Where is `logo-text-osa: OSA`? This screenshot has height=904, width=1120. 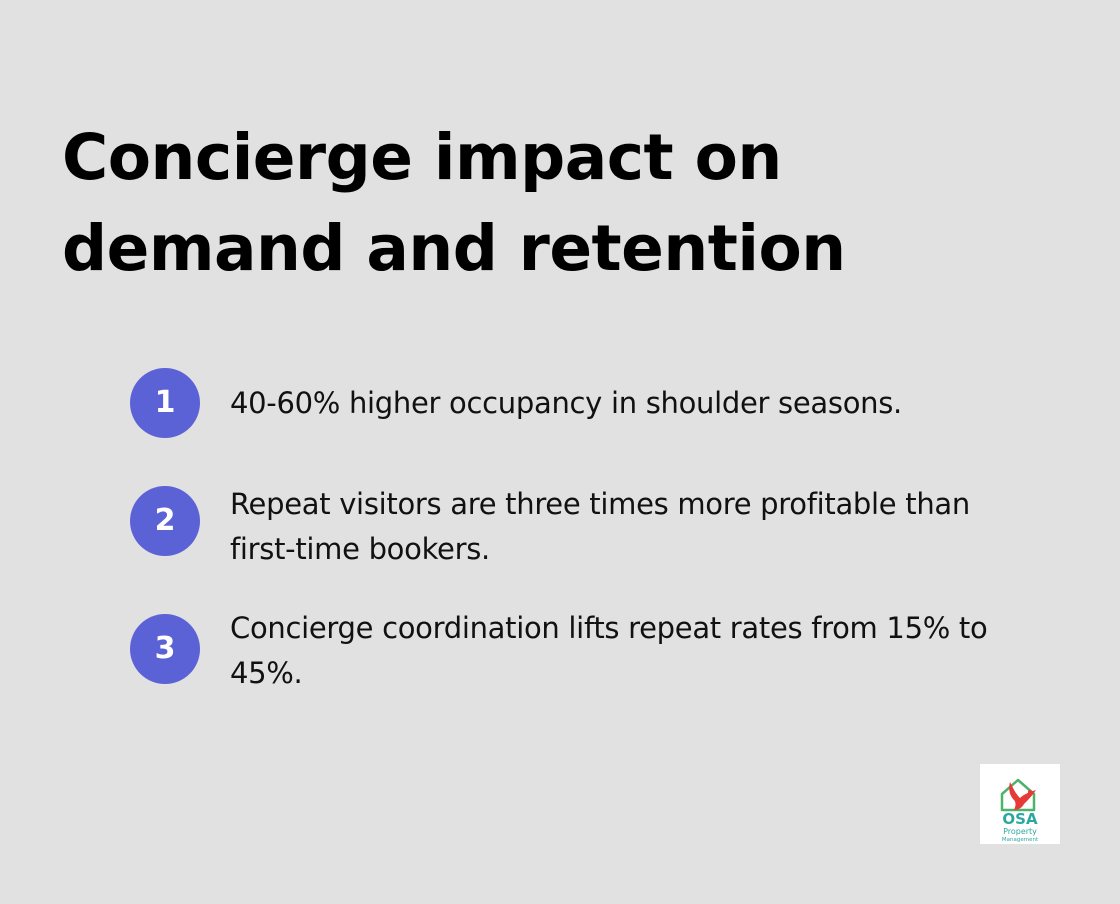 logo-text-osa: OSA is located at coordinates (1020, 819).